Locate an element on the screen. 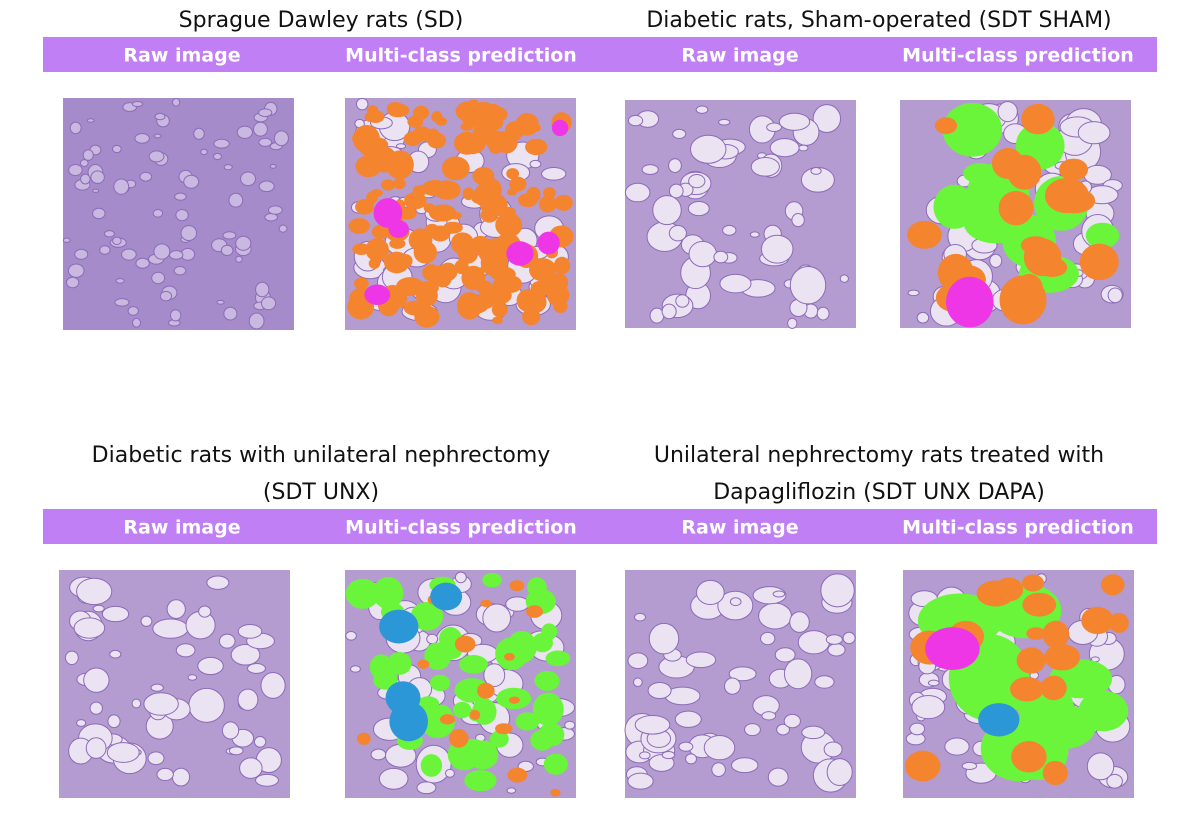 This screenshot has width=1196, height=814. column-header: Raw image is located at coordinates (739, 56).